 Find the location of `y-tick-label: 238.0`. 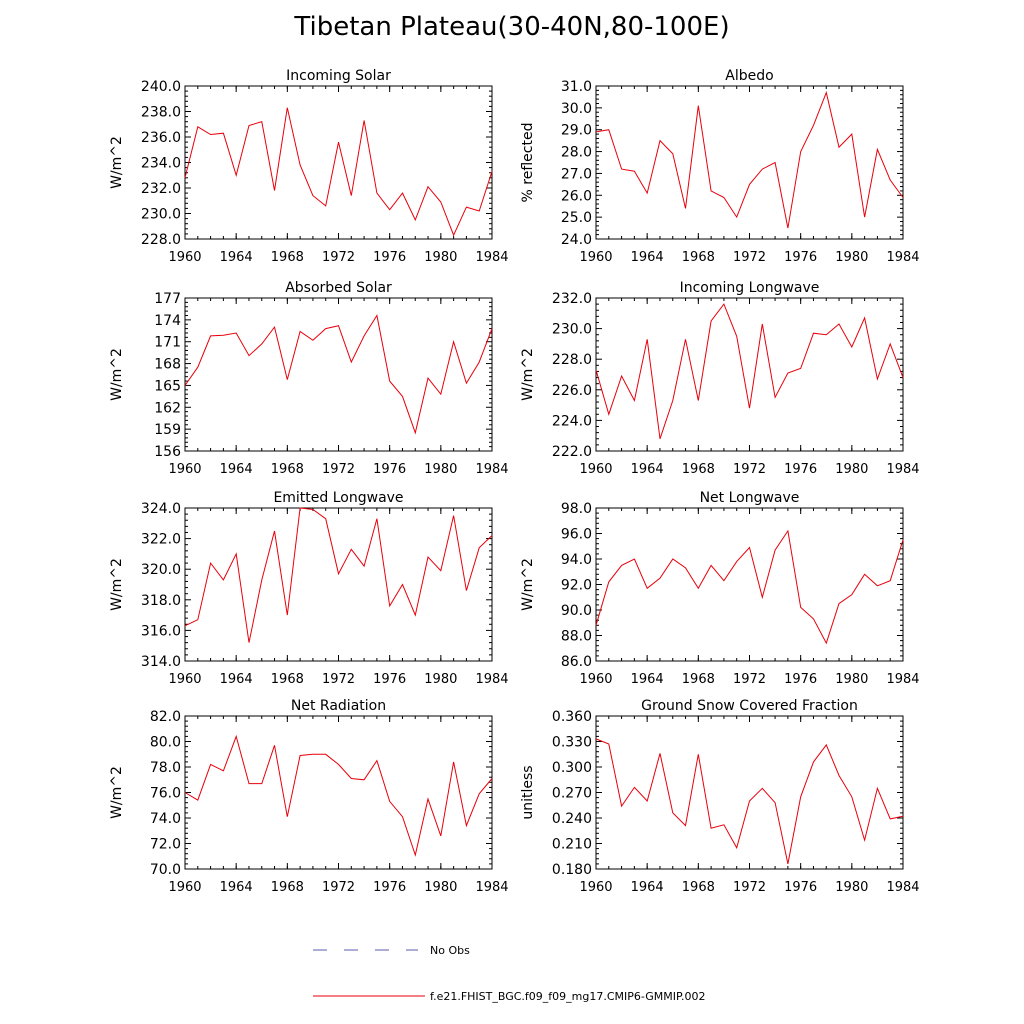

y-tick-label: 238.0 is located at coordinates (161, 113).